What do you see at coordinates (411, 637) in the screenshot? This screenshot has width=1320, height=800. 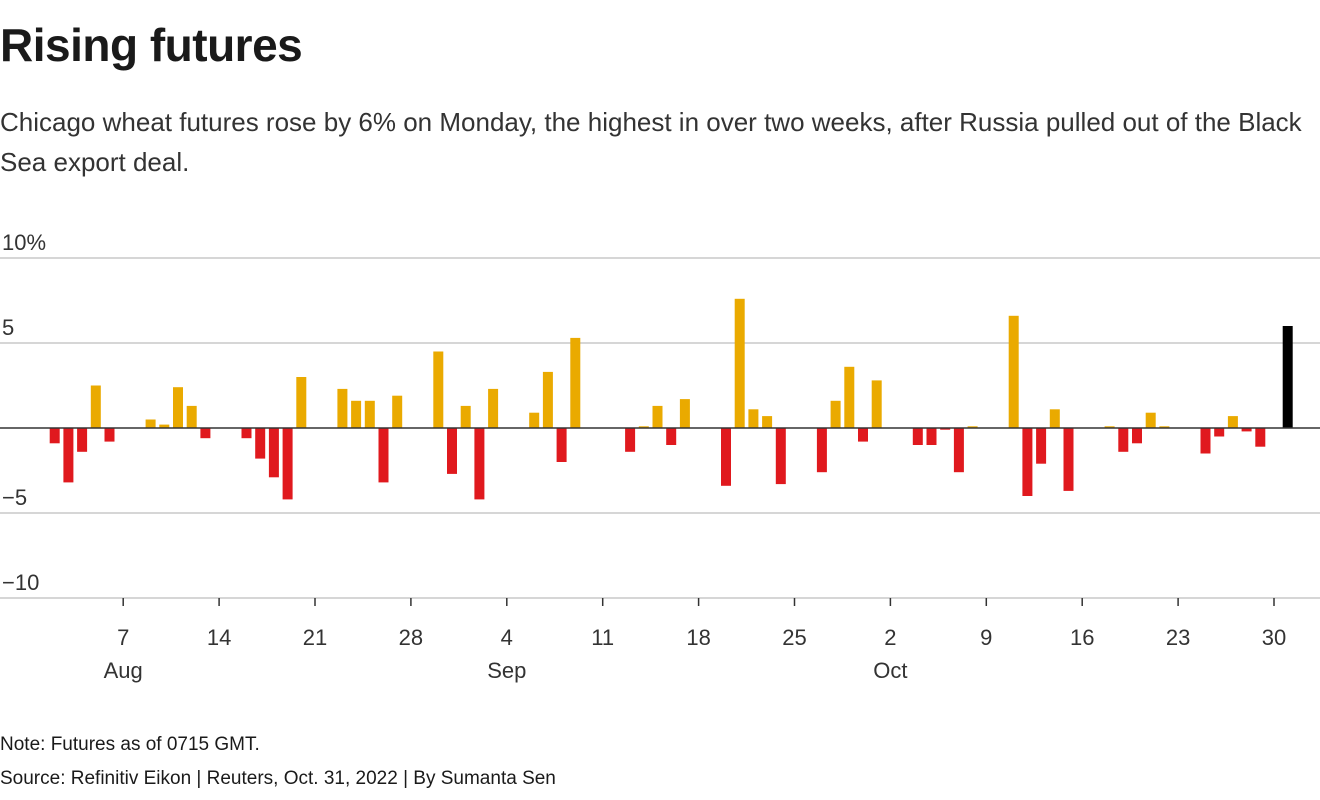 I see `x-tick-label: 28` at bounding box center [411, 637].